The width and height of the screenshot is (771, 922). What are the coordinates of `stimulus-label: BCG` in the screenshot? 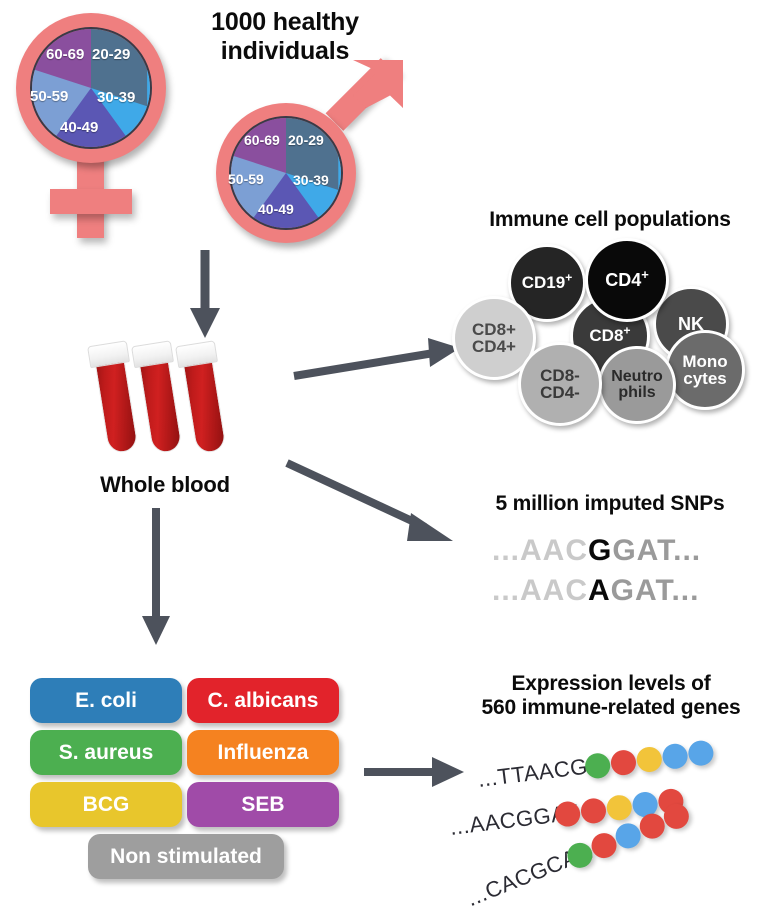 It's located at (106, 804).